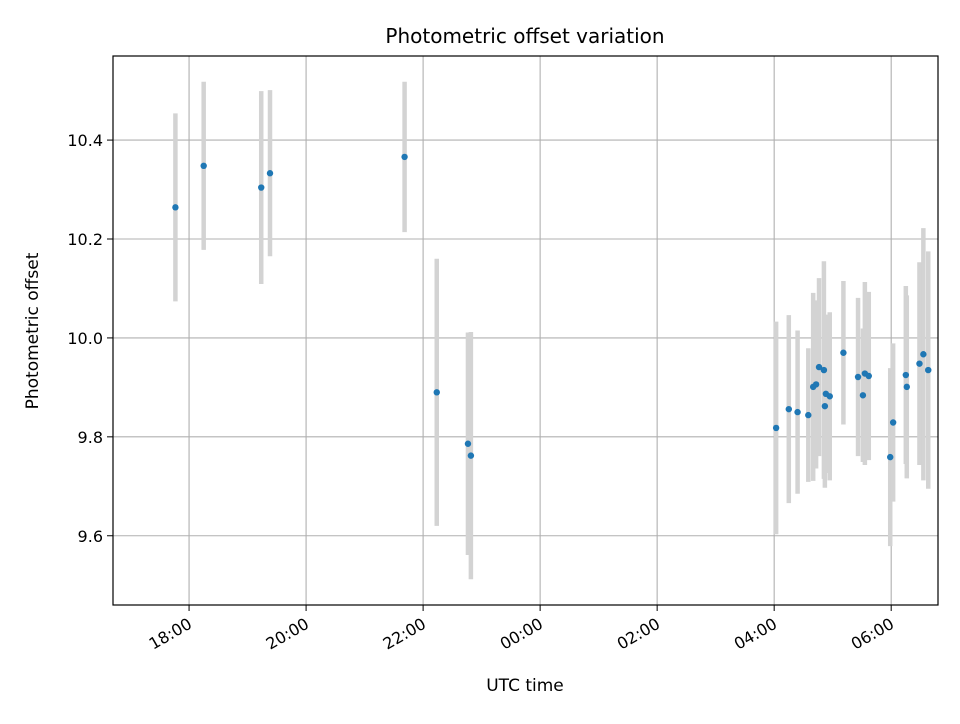  What do you see at coordinates (85, 338) in the screenshot?
I see `y-tick-label: 10.0` at bounding box center [85, 338].